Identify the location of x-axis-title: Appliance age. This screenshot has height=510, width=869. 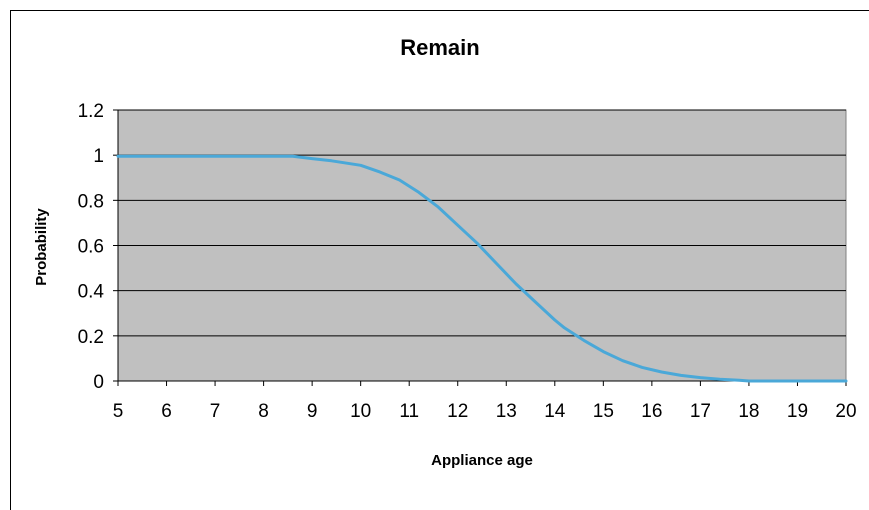
(482, 460).